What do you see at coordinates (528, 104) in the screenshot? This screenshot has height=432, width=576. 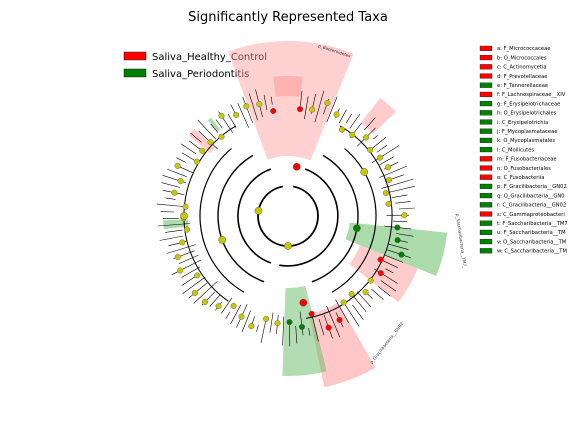 I see `key-label: g: F_Erysipelotrichaceae` at bounding box center [528, 104].